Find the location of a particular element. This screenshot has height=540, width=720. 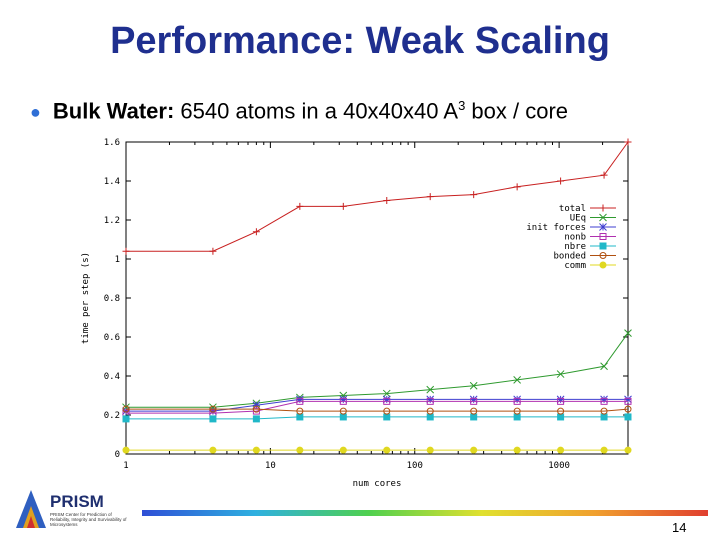

prism-logo-icon is located at coordinates (31, 509).